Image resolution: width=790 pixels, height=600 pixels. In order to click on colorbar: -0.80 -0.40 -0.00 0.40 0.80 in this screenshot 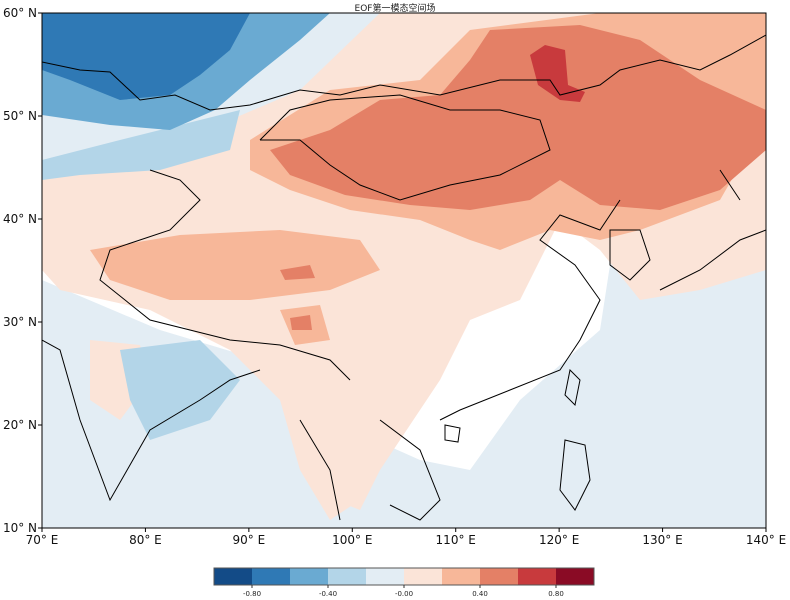, I will do `click(404, 582)`.